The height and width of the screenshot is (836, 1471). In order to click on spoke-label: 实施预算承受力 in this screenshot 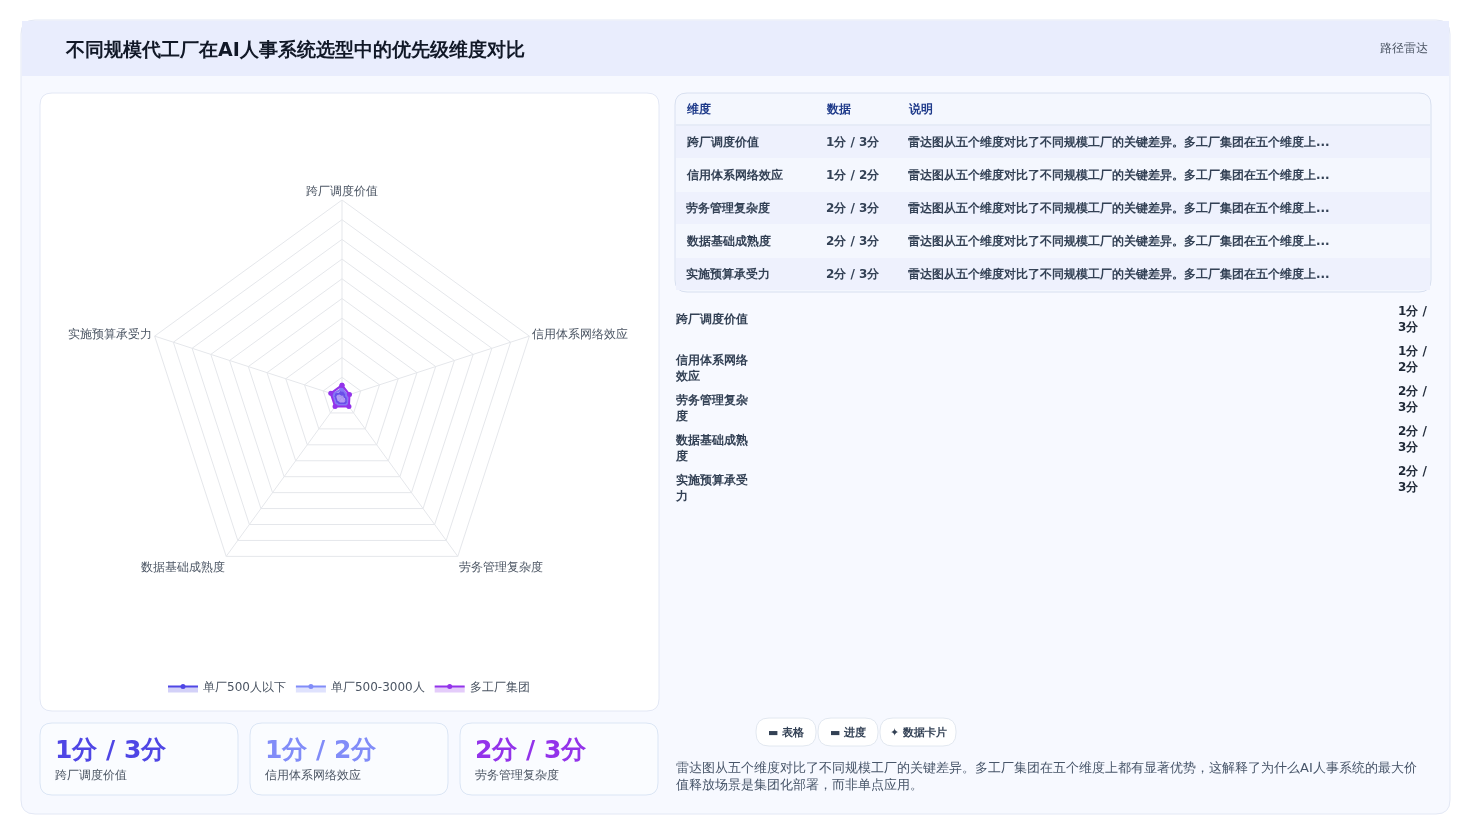, I will do `click(109, 334)`.